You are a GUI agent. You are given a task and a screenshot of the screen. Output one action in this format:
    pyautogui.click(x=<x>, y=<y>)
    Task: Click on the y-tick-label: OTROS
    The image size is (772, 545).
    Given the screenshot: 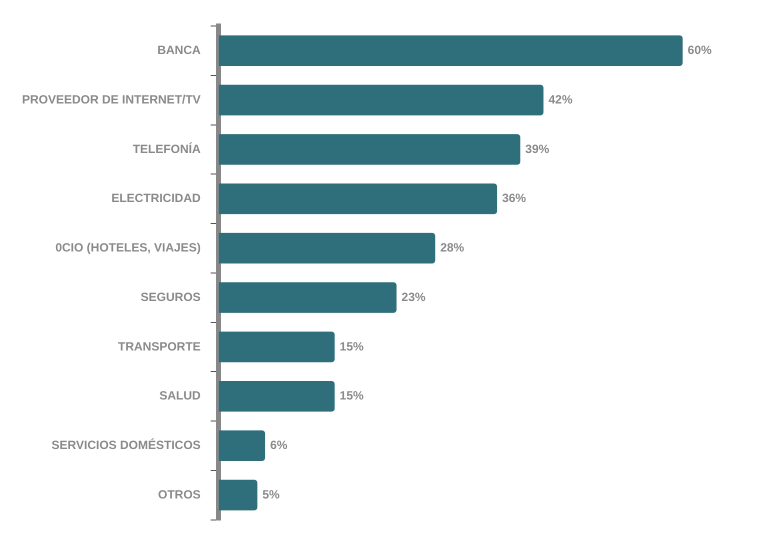 What is the action you would take?
    pyautogui.click(x=179, y=494)
    